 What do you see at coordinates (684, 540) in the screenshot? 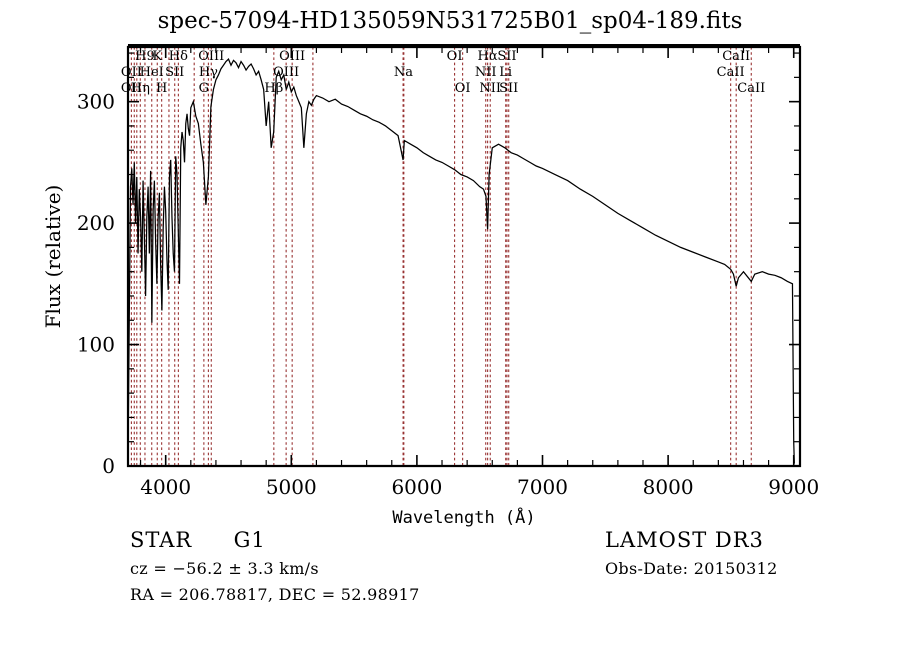
I see `survey-name: LAMOST DR3` at bounding box center [684, 540].